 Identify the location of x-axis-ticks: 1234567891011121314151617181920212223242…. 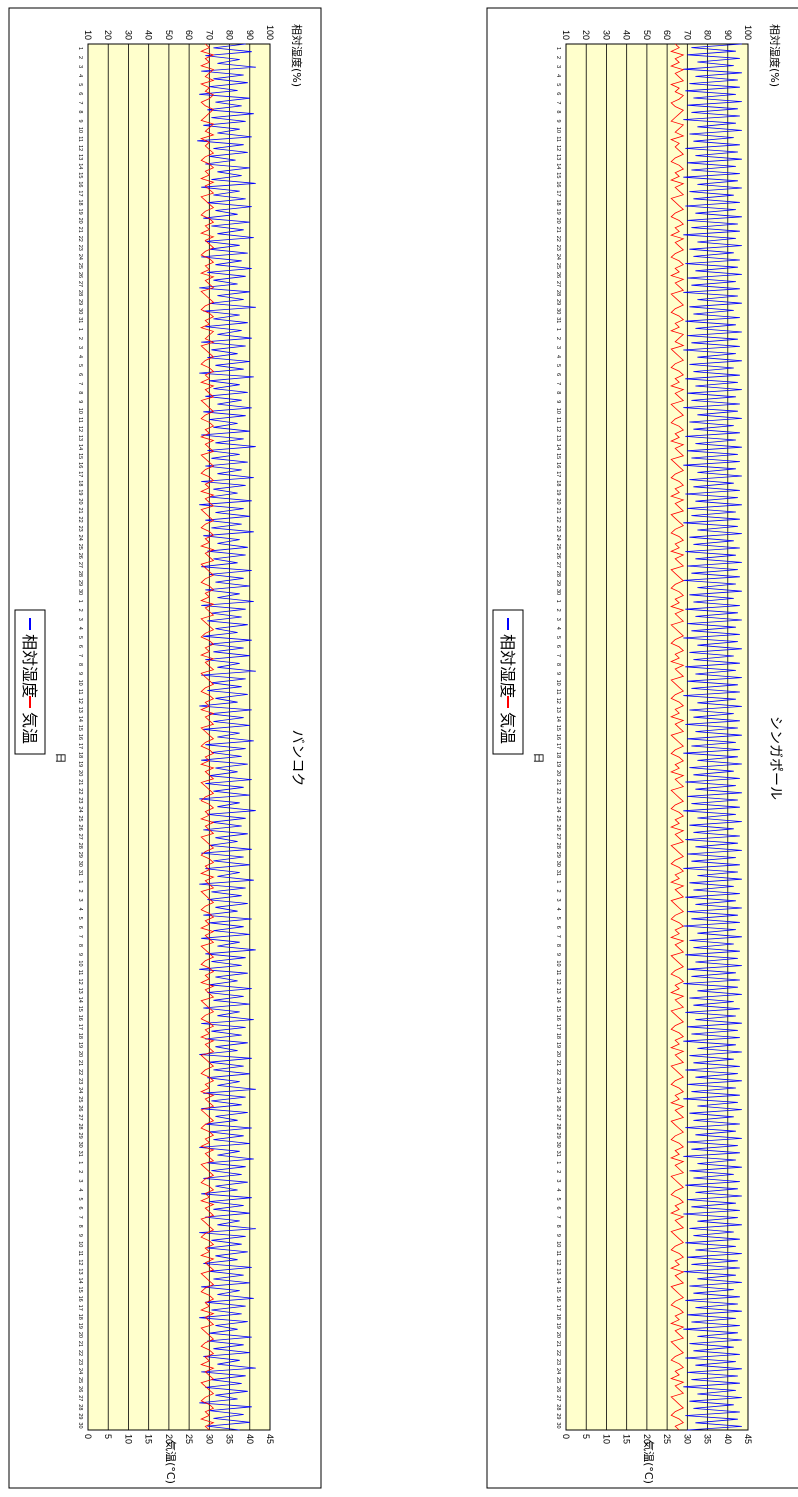
(558, 738).